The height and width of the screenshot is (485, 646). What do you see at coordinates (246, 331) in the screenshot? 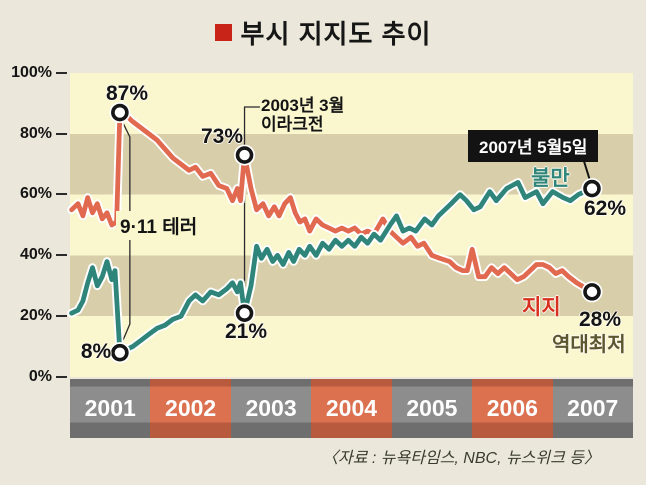
I see `annotation-disapproval-low-21: 21%` at bounding box center [246, 331].